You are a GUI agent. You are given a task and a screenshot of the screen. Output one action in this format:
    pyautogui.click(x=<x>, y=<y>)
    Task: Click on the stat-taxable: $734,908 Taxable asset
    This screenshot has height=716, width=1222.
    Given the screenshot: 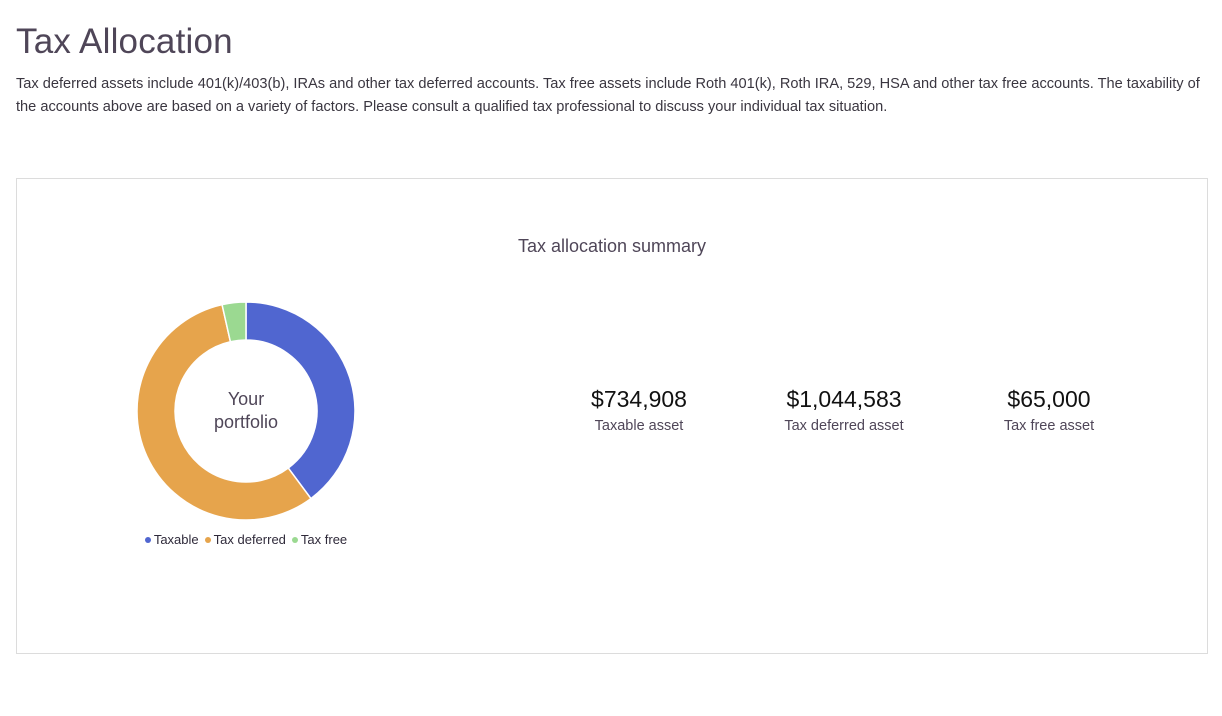 What is the action you would take?
    pyautogui.click(x=639, y=409)
    